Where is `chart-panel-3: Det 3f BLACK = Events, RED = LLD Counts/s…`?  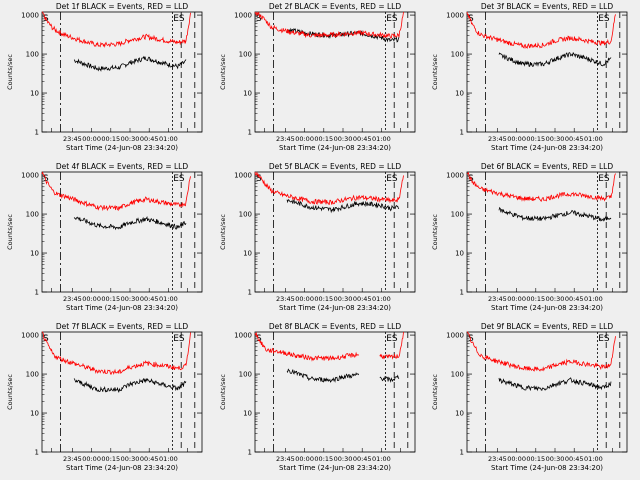 chart-panel-3: Det 3f BLACK = Events, RED = LLD Counts/s… is located at coordinates (529, 77).